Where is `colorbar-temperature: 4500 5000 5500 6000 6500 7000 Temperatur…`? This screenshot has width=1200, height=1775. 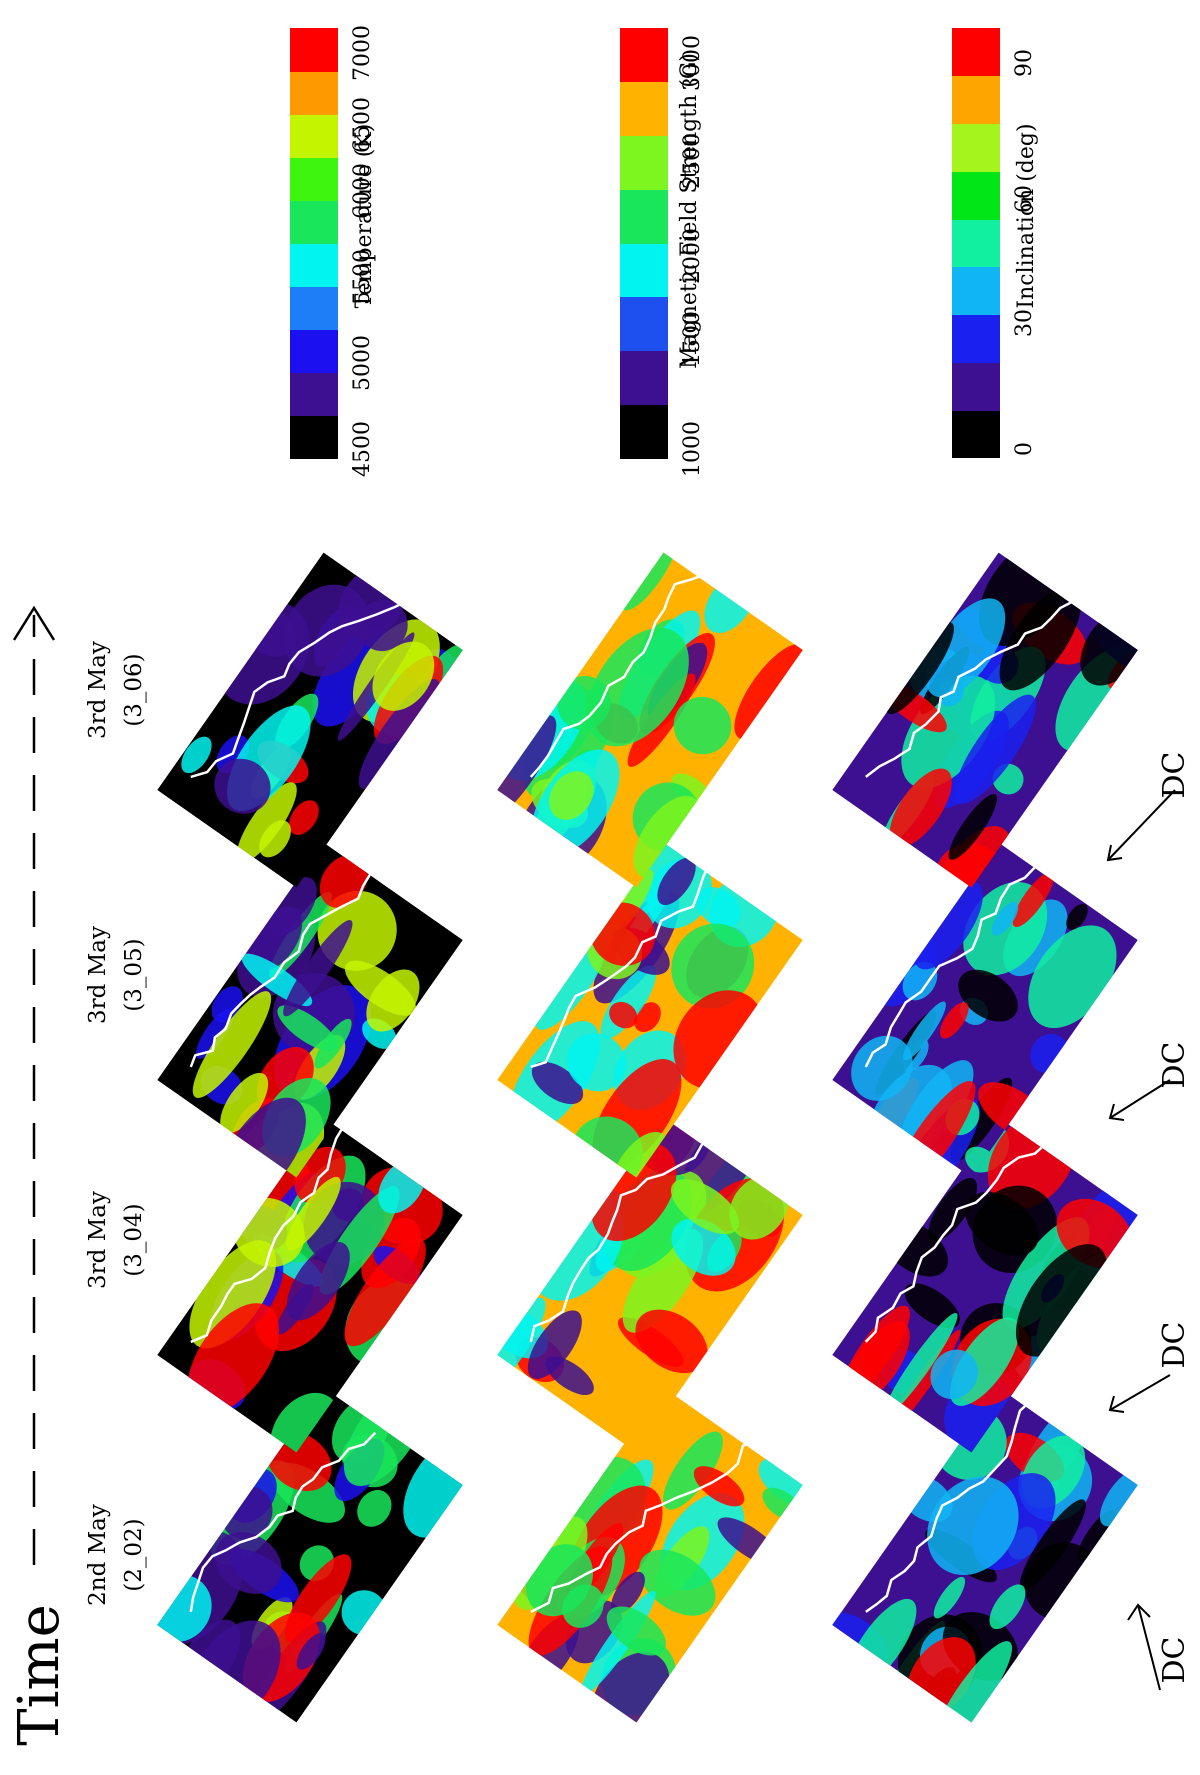 colorbar-temperature: 4500 5000 5500 6000 6500 7000 Temperatur… is located at coordinates (360, 251).